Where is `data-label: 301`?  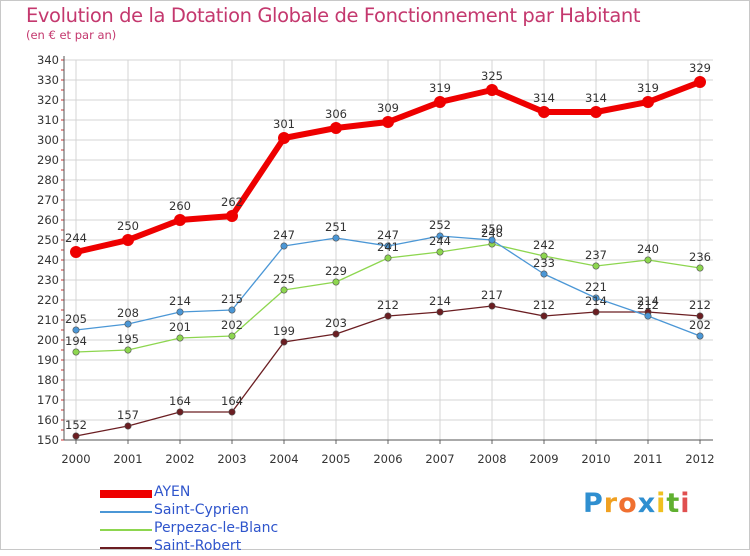
data-label: 301 is located at coordinates (284, 124).